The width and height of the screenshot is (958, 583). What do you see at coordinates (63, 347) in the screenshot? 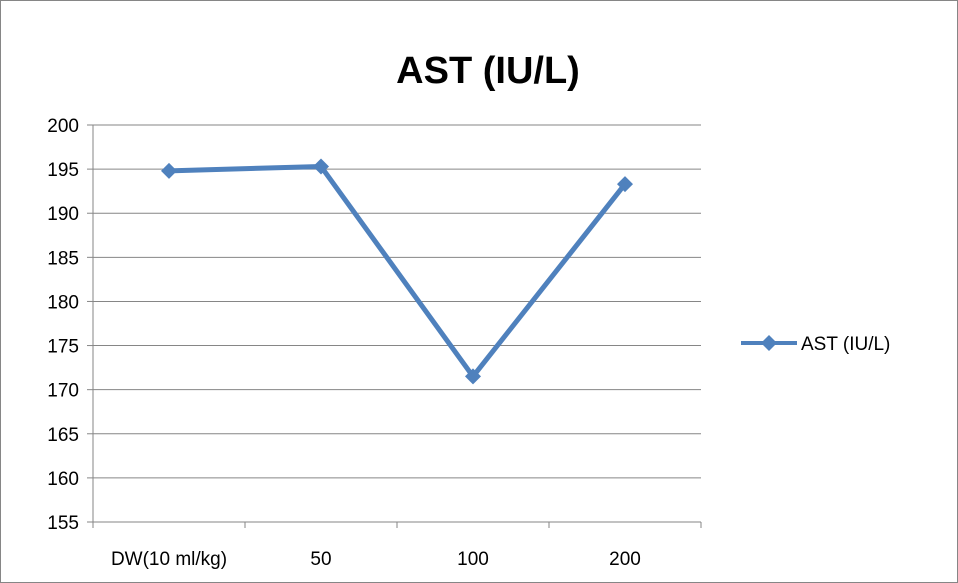
I see `y-tick-label: 175` at bounding box center [63, 347].